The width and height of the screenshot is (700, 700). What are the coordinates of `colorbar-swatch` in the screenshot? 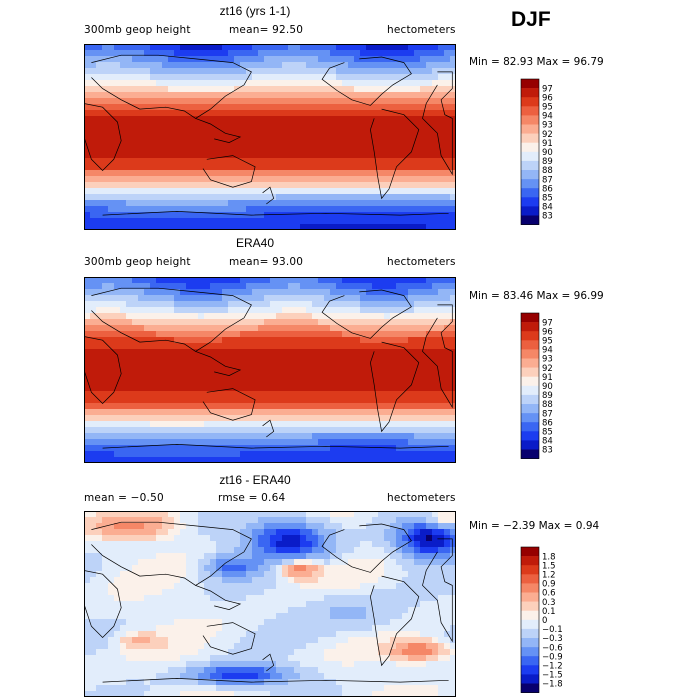 It's located at (530, 363).